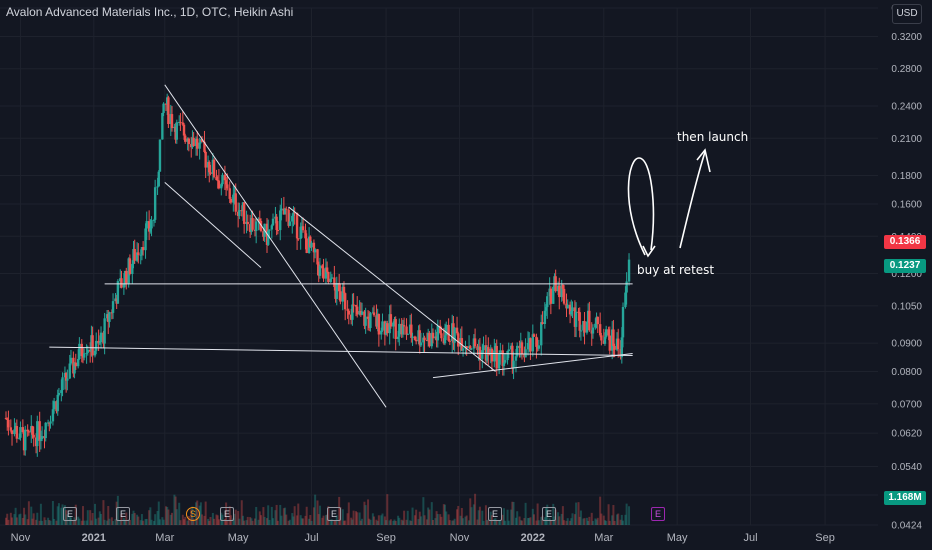 The height and width of the screenshot is (550, 932). I want to click on price-tick-label: 0.1050, so click(906, 306).